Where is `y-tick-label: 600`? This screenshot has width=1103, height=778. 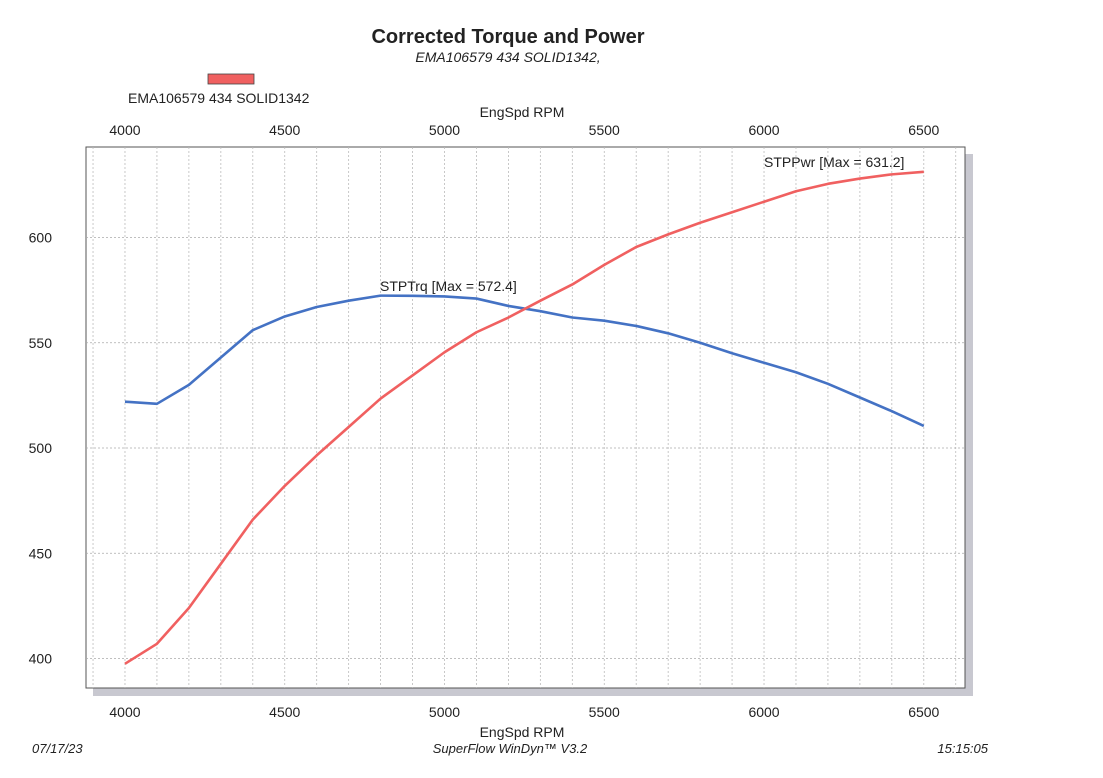 y-tick-label: 600 is located at coordinates (41, 238).